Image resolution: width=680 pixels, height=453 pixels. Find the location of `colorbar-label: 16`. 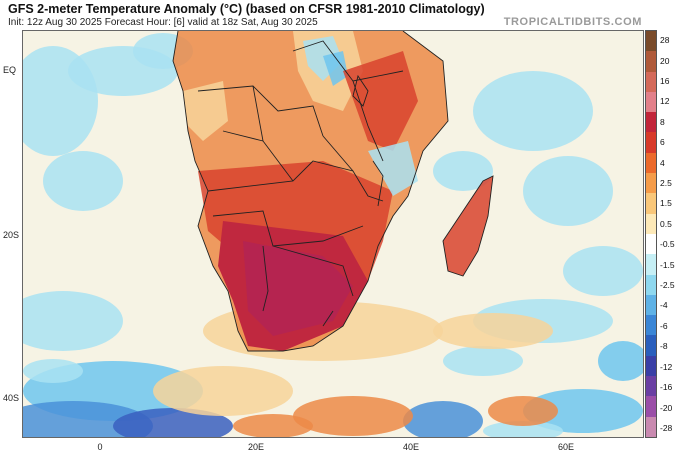

colorbar-label: 16 is located at coordinates (665, 81).